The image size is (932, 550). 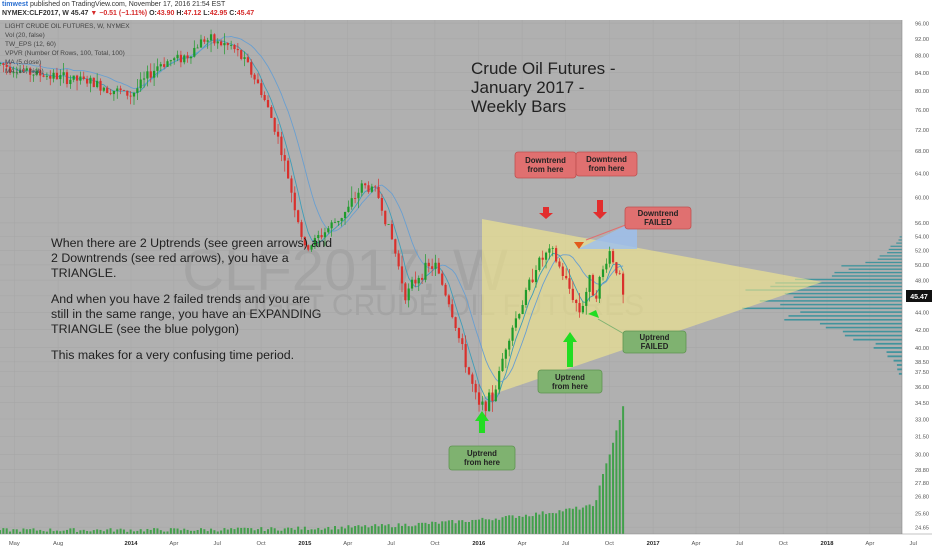 What do you see at coordinates (922, 252) in the screenshot?
I see `price-tick-label: 52.00` at bounding box center [922, 252].